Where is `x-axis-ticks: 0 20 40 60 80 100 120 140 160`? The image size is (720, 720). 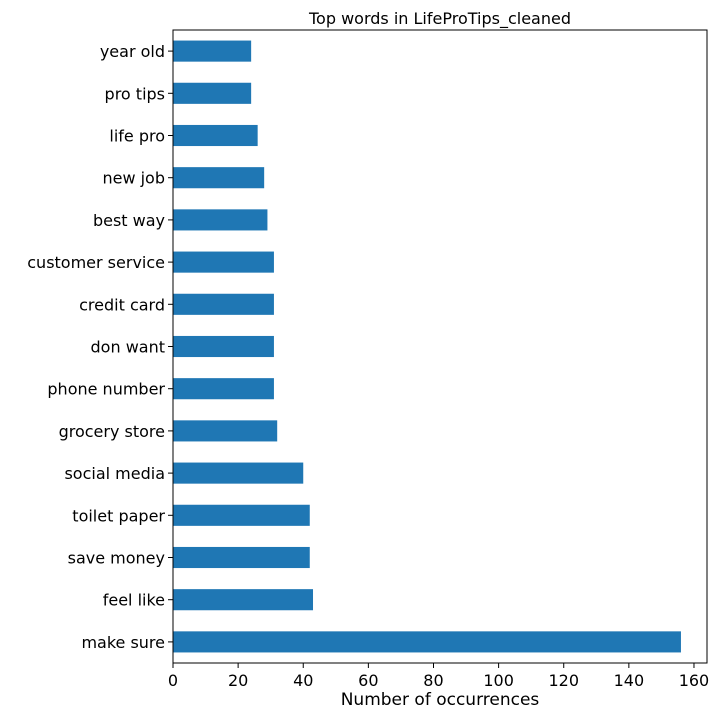 x-axis-ticks: 0 20 40 60 80 100 120 140 160 is located at coordinates (438, 676).